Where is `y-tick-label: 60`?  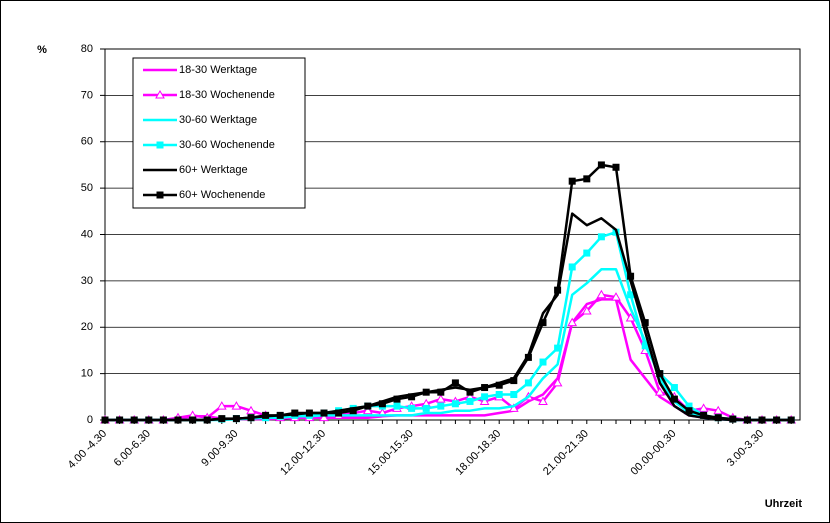
y-tick-label: 60 is located at coordinates (87, 142).